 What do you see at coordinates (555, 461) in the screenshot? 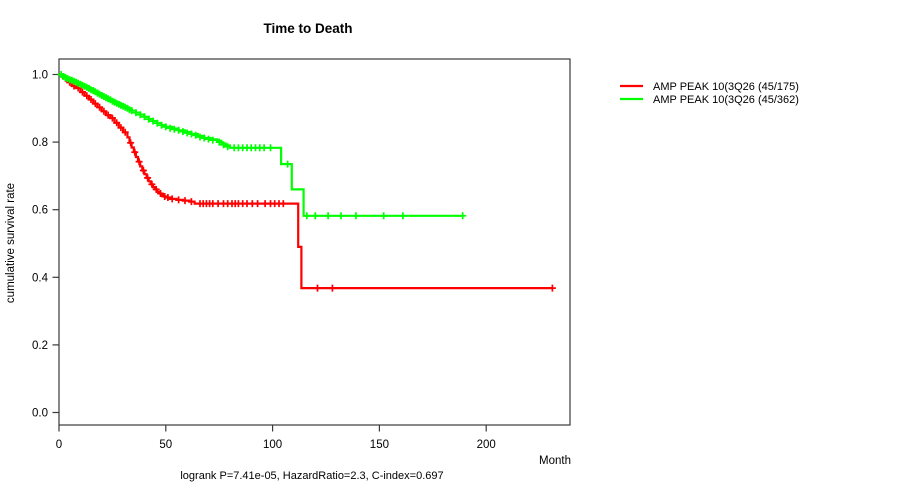
I see `x-axis-label: Month` at bounding box center [555, 461].